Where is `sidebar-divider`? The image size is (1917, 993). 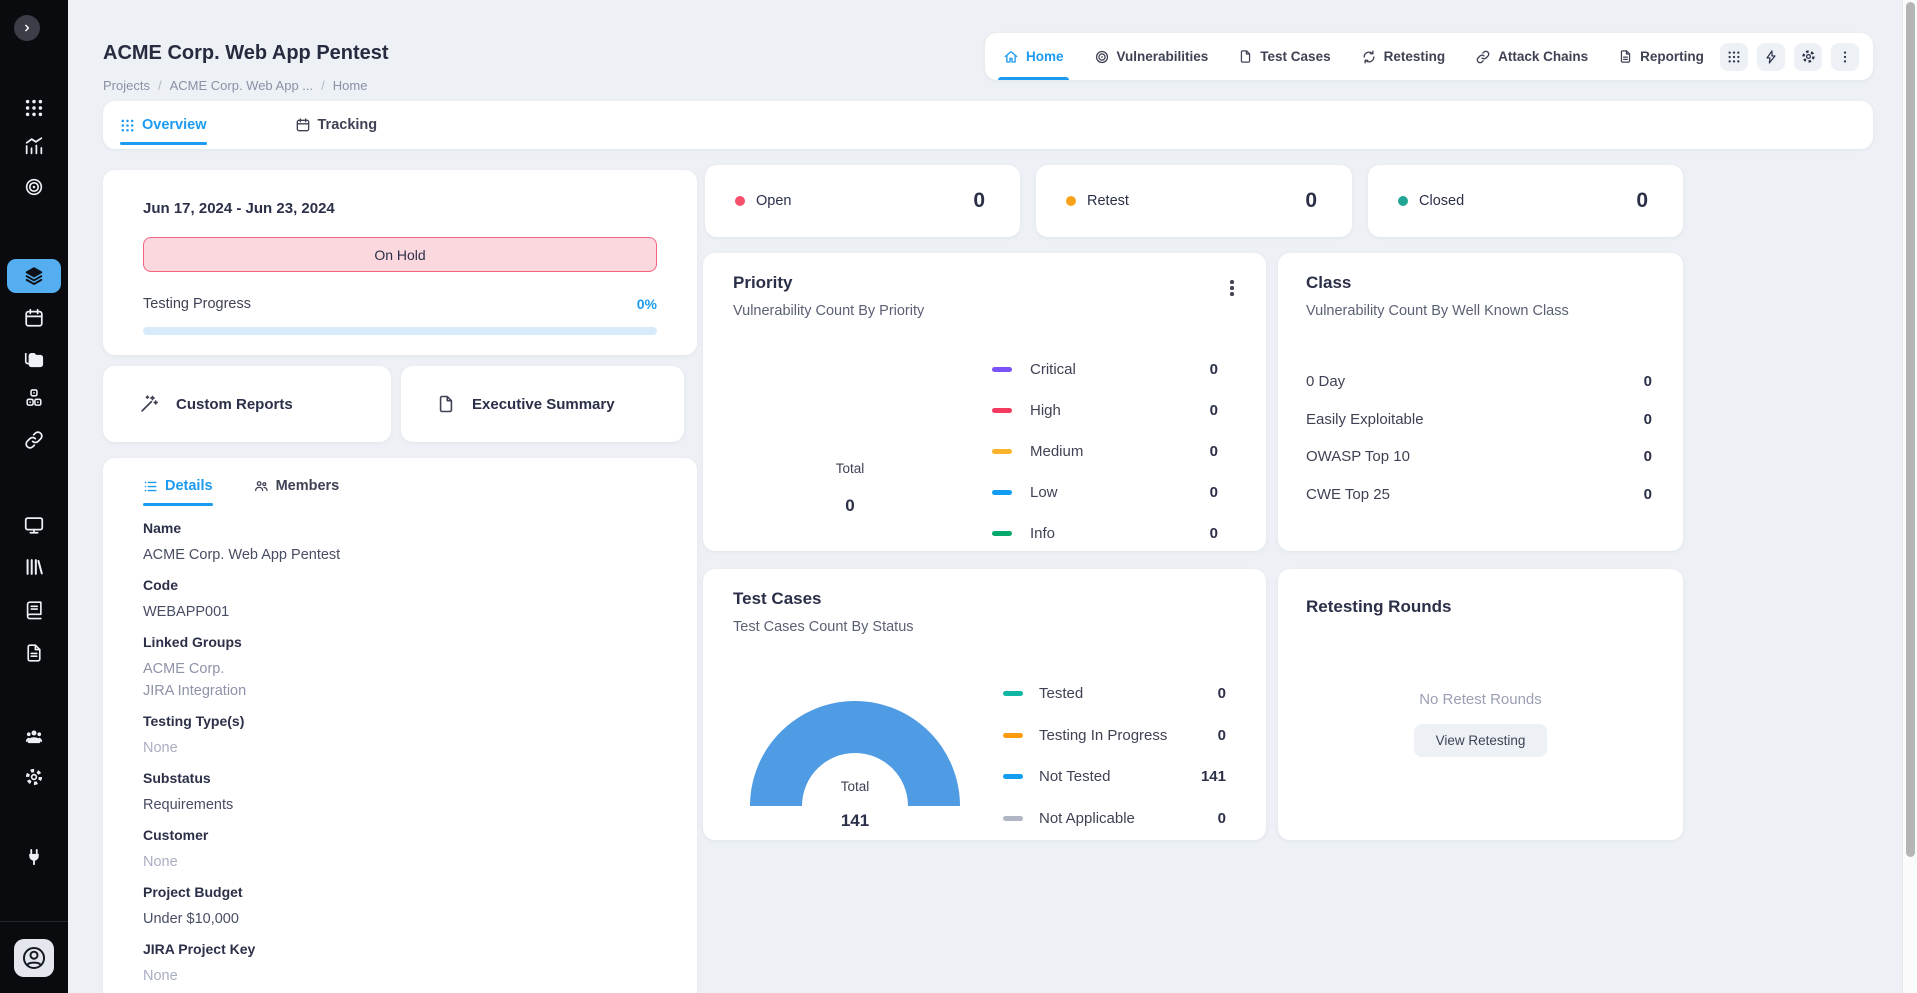 sidebar-divider is located at coordinates (34, 921).